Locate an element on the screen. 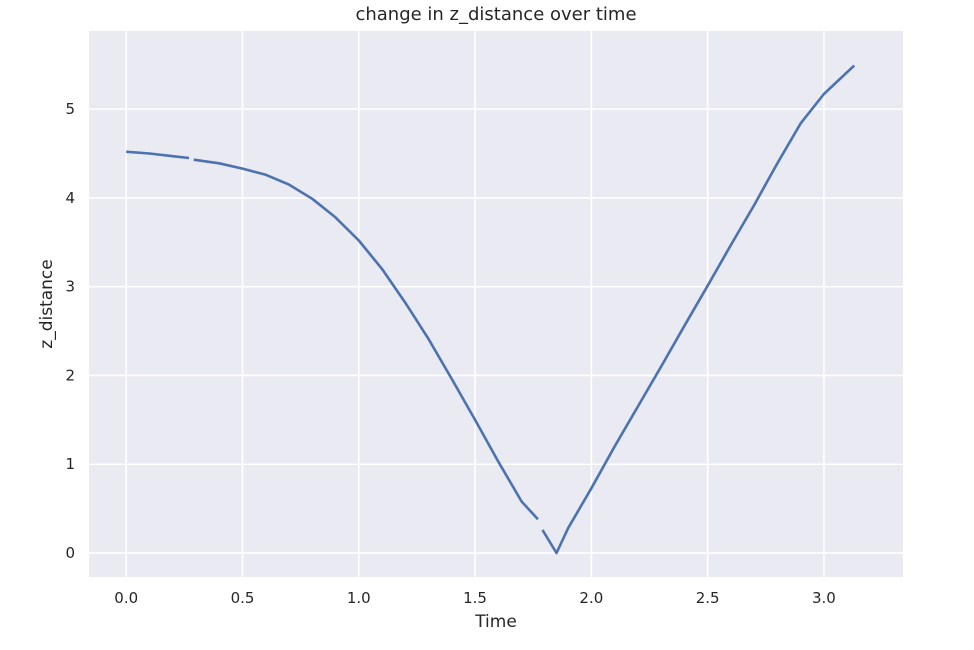 The width and height of the screenshot is (974, 650). x-tick-label: 1.5 is located at coordinates (475, 598).